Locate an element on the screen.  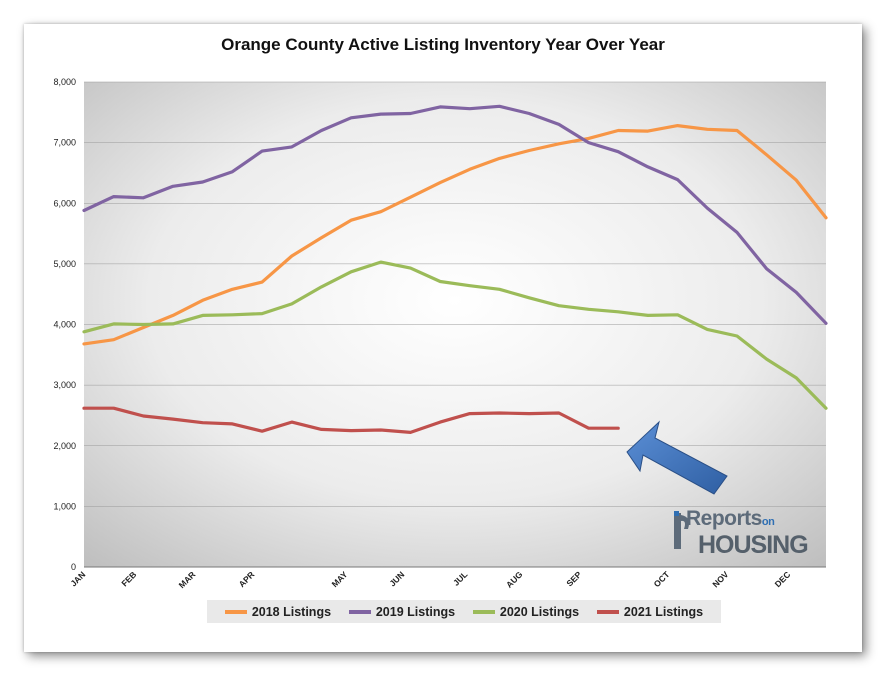
legend-label-2020: 2020 Listings is located at coordinates (539, 611).